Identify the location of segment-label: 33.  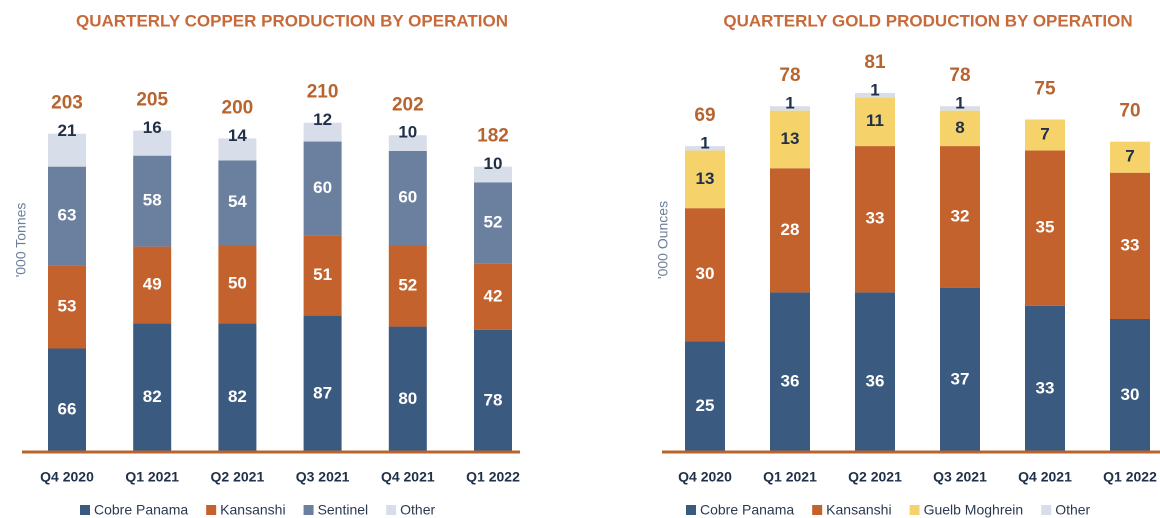
(875, 218).